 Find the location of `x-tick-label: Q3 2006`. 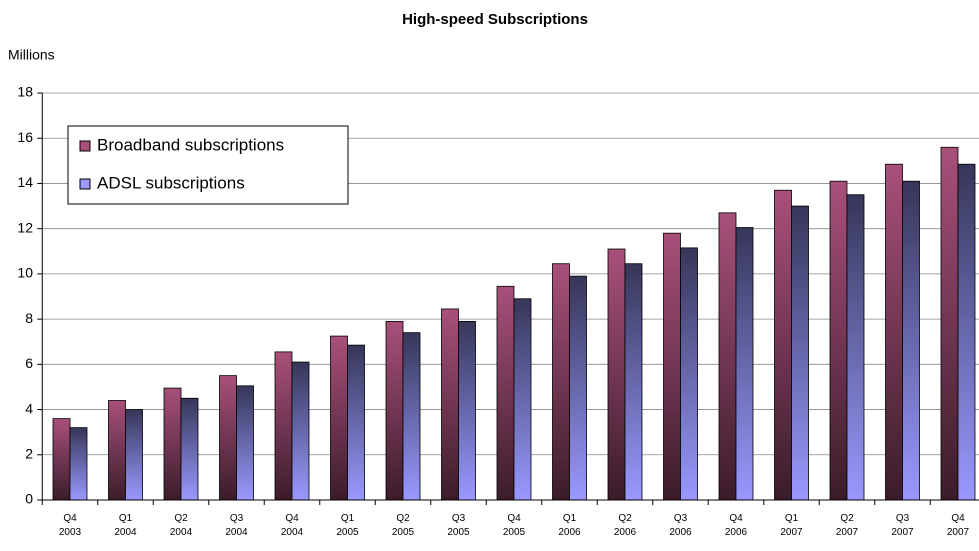

x-tick-label: Q3 2006 is located at coordinates (680, 525).